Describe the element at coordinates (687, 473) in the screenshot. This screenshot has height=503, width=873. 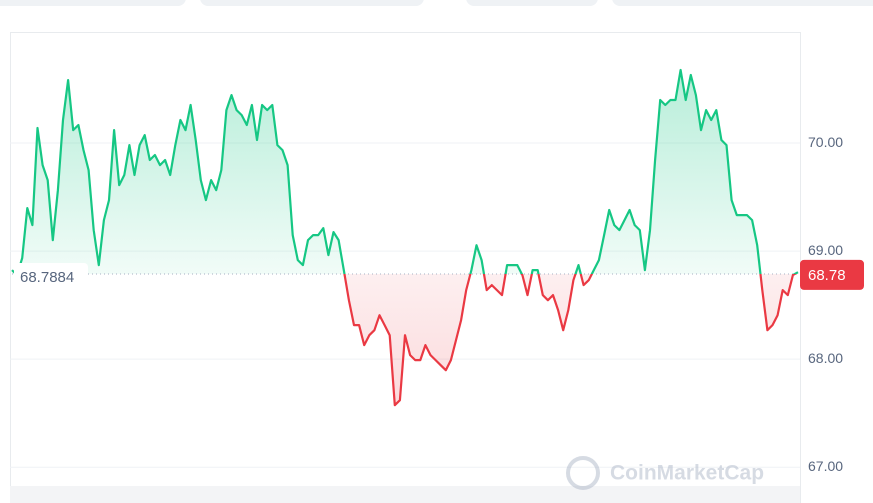
I see `watermark-text: CoinMarketCap` at that location.